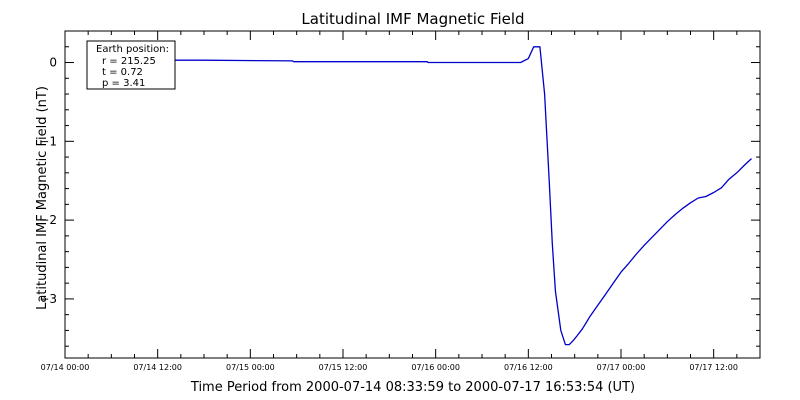 The height and width of the screenshot is (400, 800). I want to click on legend-line-r: r = 215.25, so click(129, 61).